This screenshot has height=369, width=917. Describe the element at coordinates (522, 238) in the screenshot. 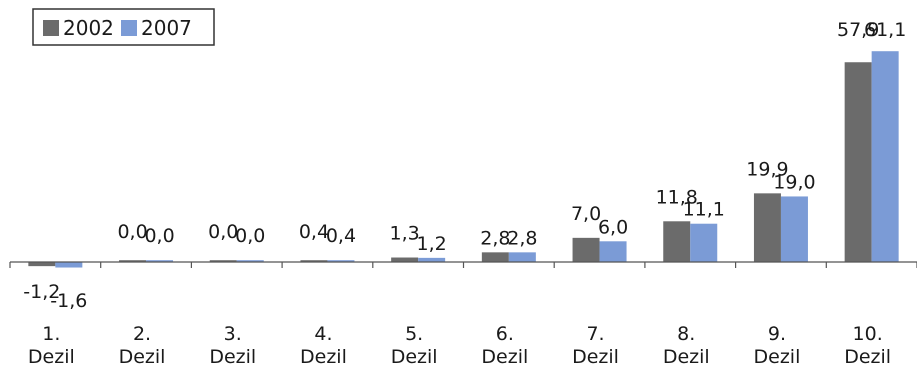

I see `value-label-2007: 2,8` at that location.